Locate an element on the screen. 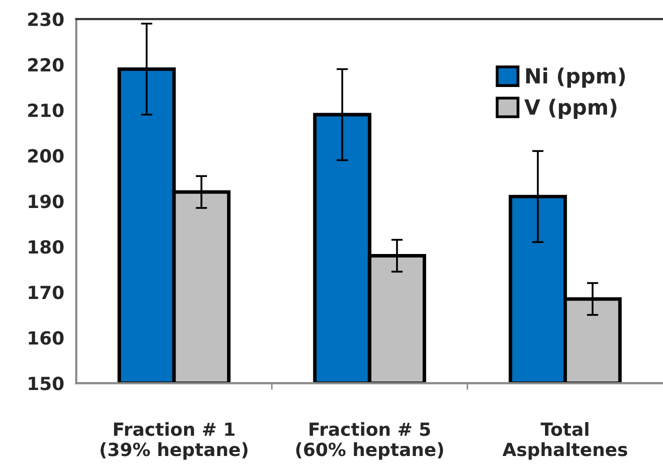 This screenshot has height=476, width=663. y-tick-label: 150 is located at coordinates (46, 383).